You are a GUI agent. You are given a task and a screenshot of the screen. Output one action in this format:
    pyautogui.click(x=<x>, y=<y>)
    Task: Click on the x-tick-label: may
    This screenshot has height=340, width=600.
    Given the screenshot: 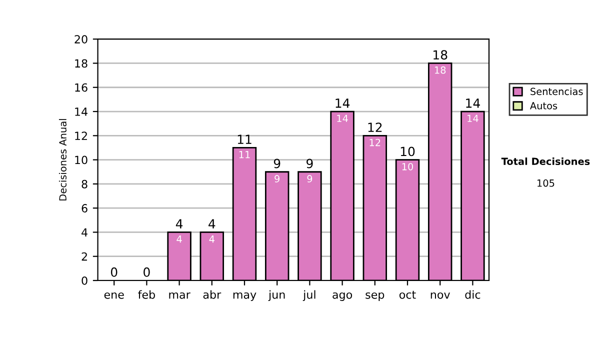 What is the action you would take?
    pyautogui.click(x=244, y=296)
    